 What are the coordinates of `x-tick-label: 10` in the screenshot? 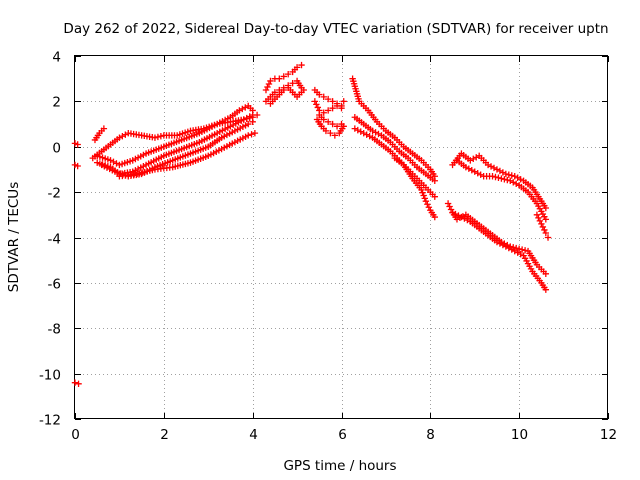 It's located at (519, 435).